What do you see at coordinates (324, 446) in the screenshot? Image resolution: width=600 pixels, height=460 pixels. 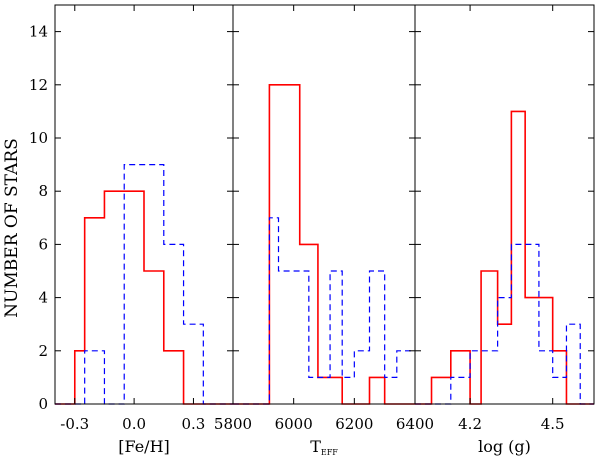 I see `x-axis-label: TEFF` at bounding box center [324, 446].